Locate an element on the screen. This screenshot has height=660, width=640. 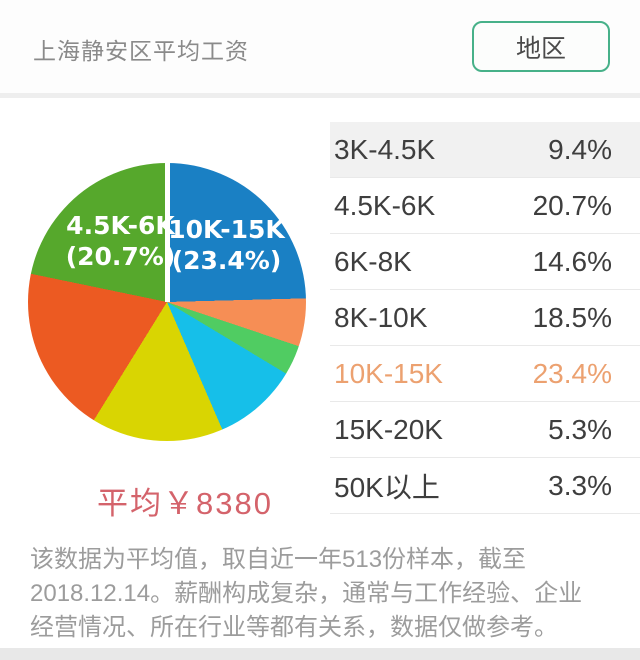
table-row: 15K-20K 5.3% is located at coordinates (485, 430).